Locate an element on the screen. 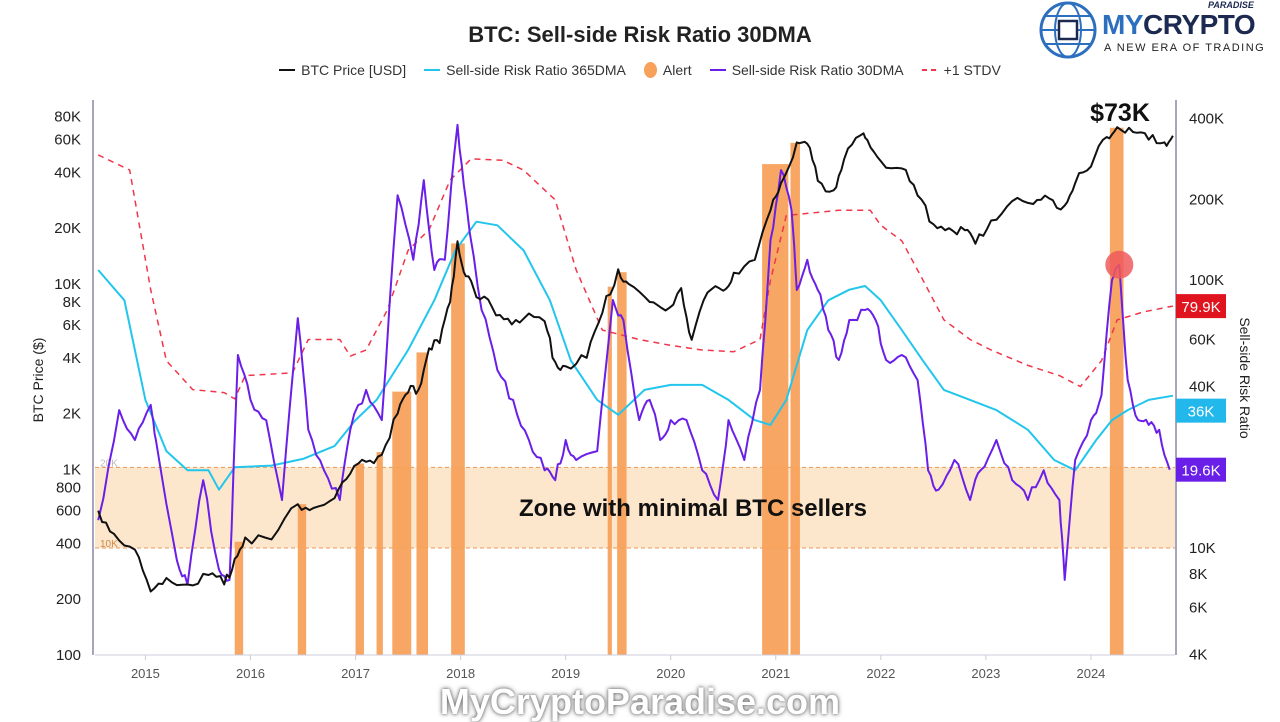  chart-title: BTC: Sell-side Risk Ratio 30DMA is located at coordinates (640, 34).